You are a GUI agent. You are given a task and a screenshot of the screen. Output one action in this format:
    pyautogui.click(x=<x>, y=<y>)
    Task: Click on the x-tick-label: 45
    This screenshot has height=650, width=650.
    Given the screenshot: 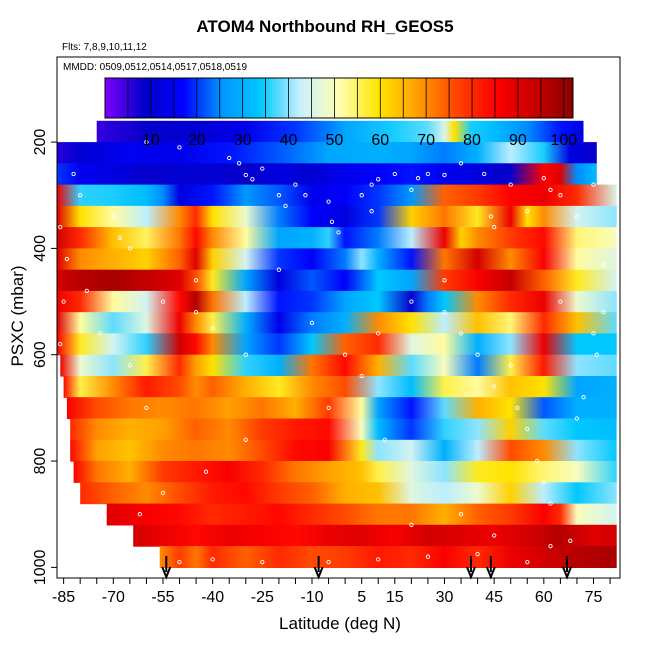 What is the action you would take?
    pyautogui.click(x=494, y=597)
    